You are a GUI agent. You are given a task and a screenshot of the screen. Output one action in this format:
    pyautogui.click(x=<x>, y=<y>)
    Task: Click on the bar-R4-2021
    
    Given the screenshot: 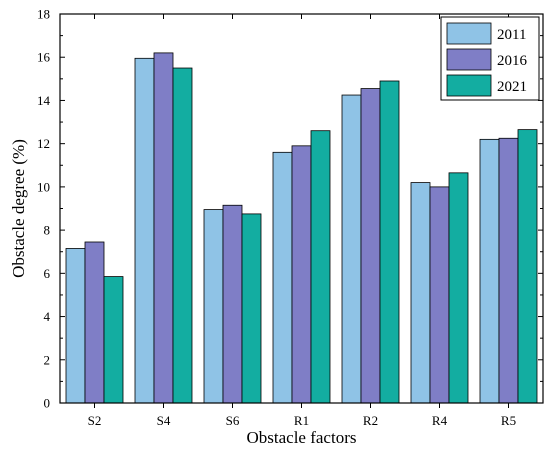 What is the action you would take?
    pyautogui.click(x=458, y=288)
    